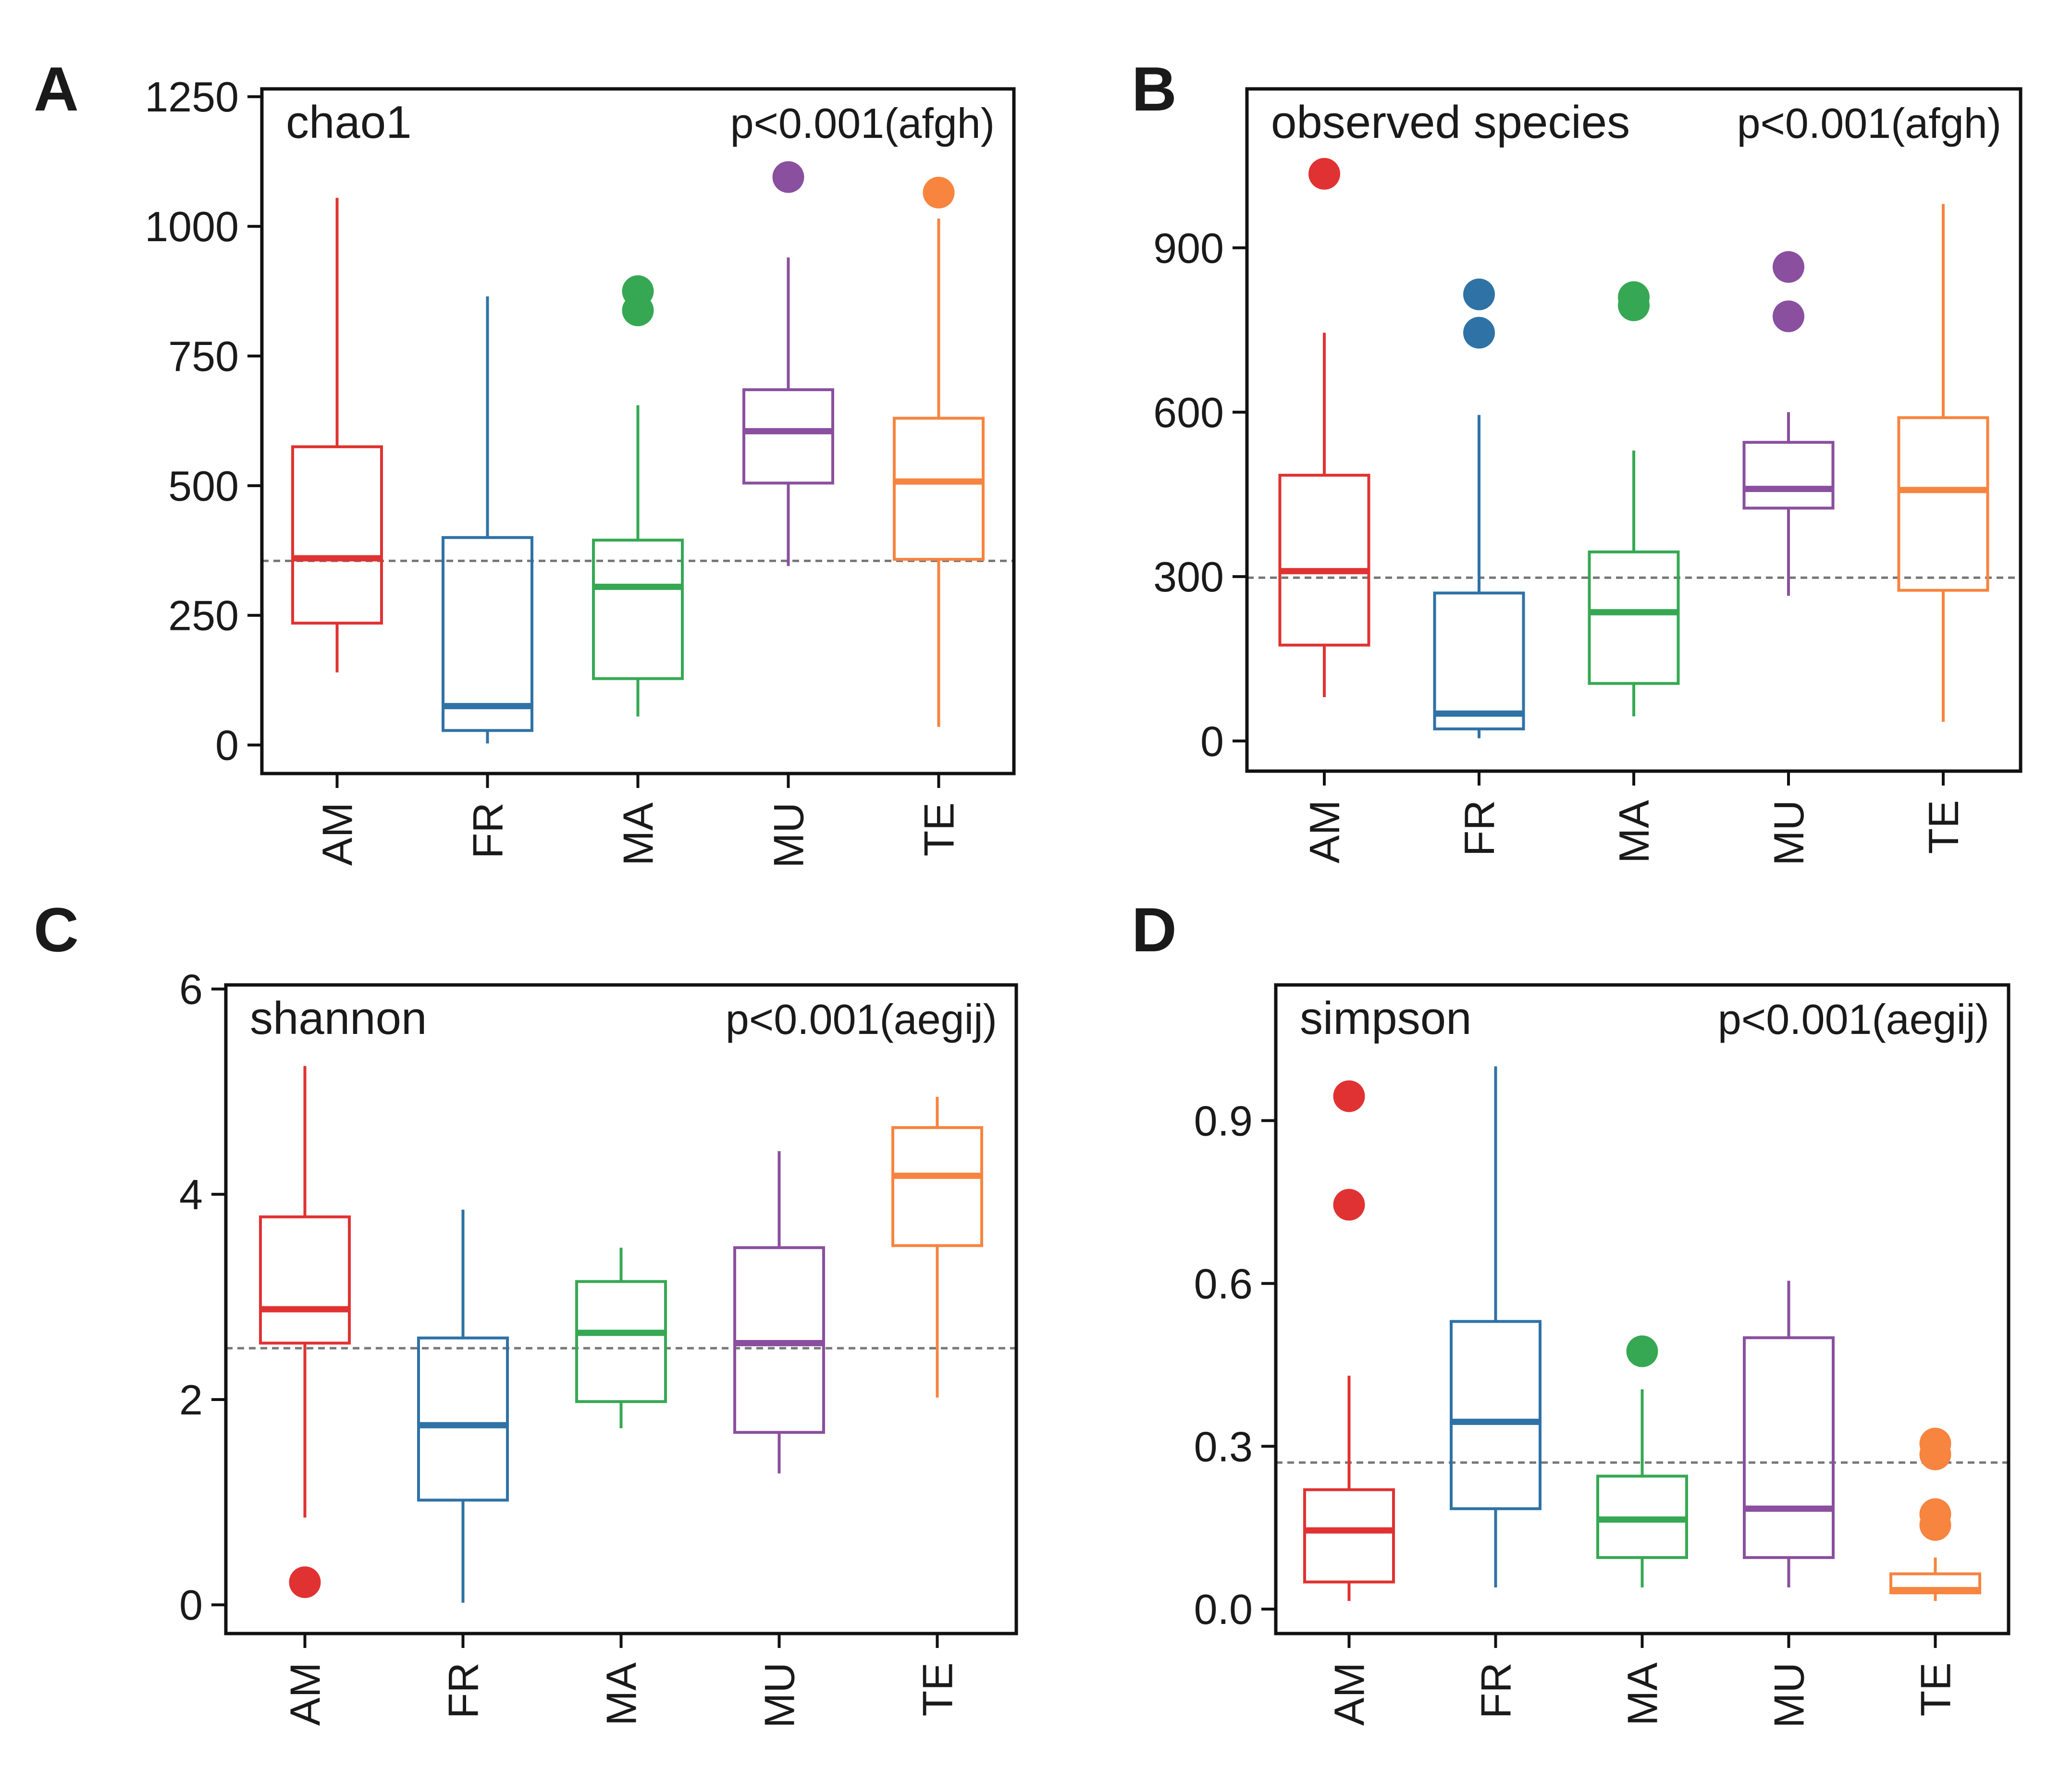  I want to click on panel-a-metric-title: chao1, so click(349, 122).